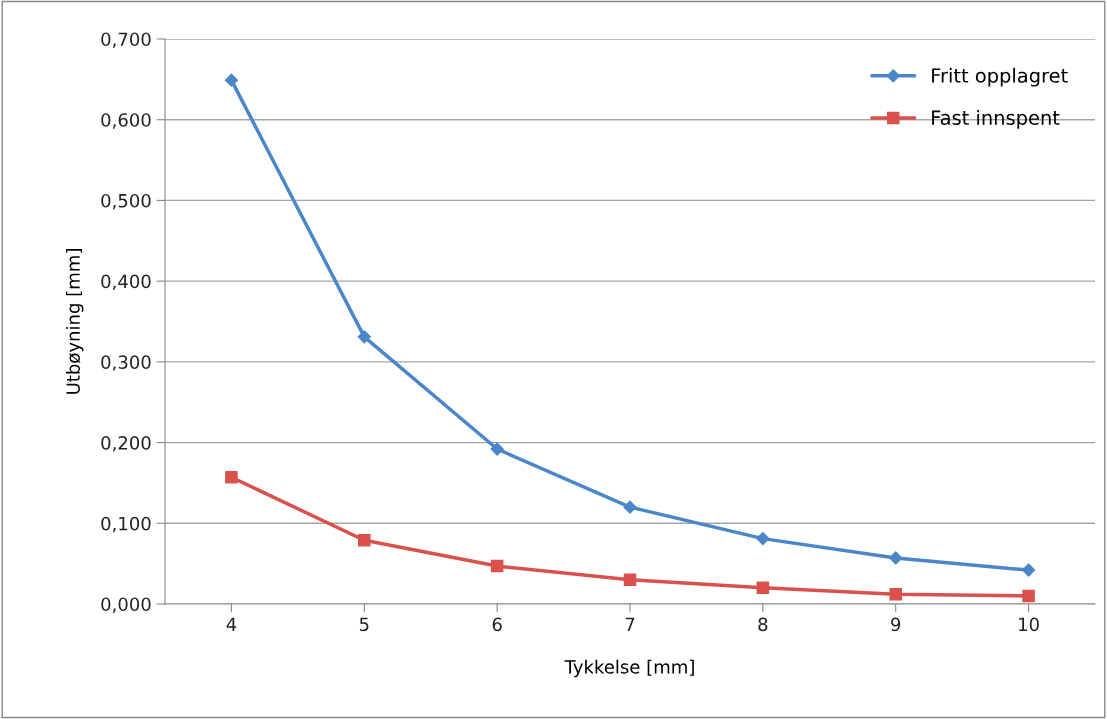 This screenshot has height=719, width=1107. What do you see at coordinates (74, 321) in the screenshot?
I see `y-axis-title: Utbøyning [mm]` at bounding box center [74, 321].